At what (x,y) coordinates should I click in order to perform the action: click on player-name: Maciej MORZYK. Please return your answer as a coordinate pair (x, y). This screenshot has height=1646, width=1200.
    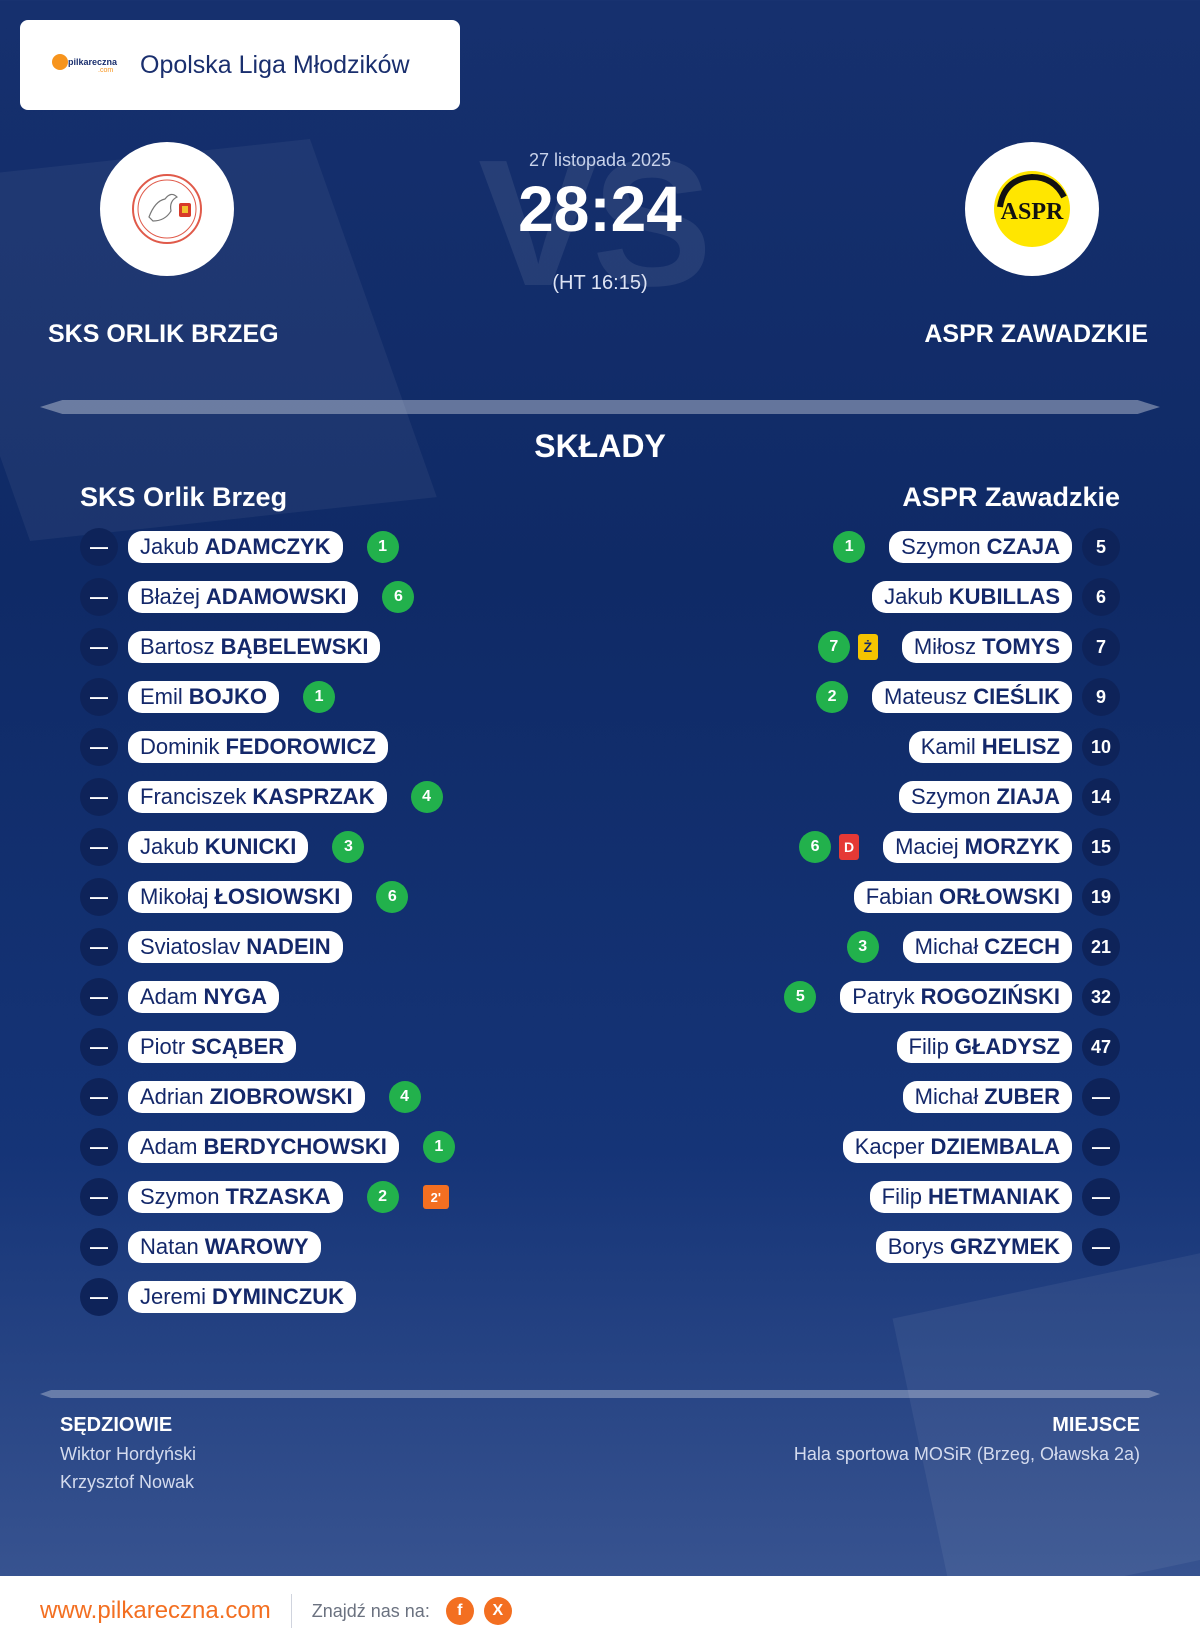
    Looking at the image, I should click on (977, 847).